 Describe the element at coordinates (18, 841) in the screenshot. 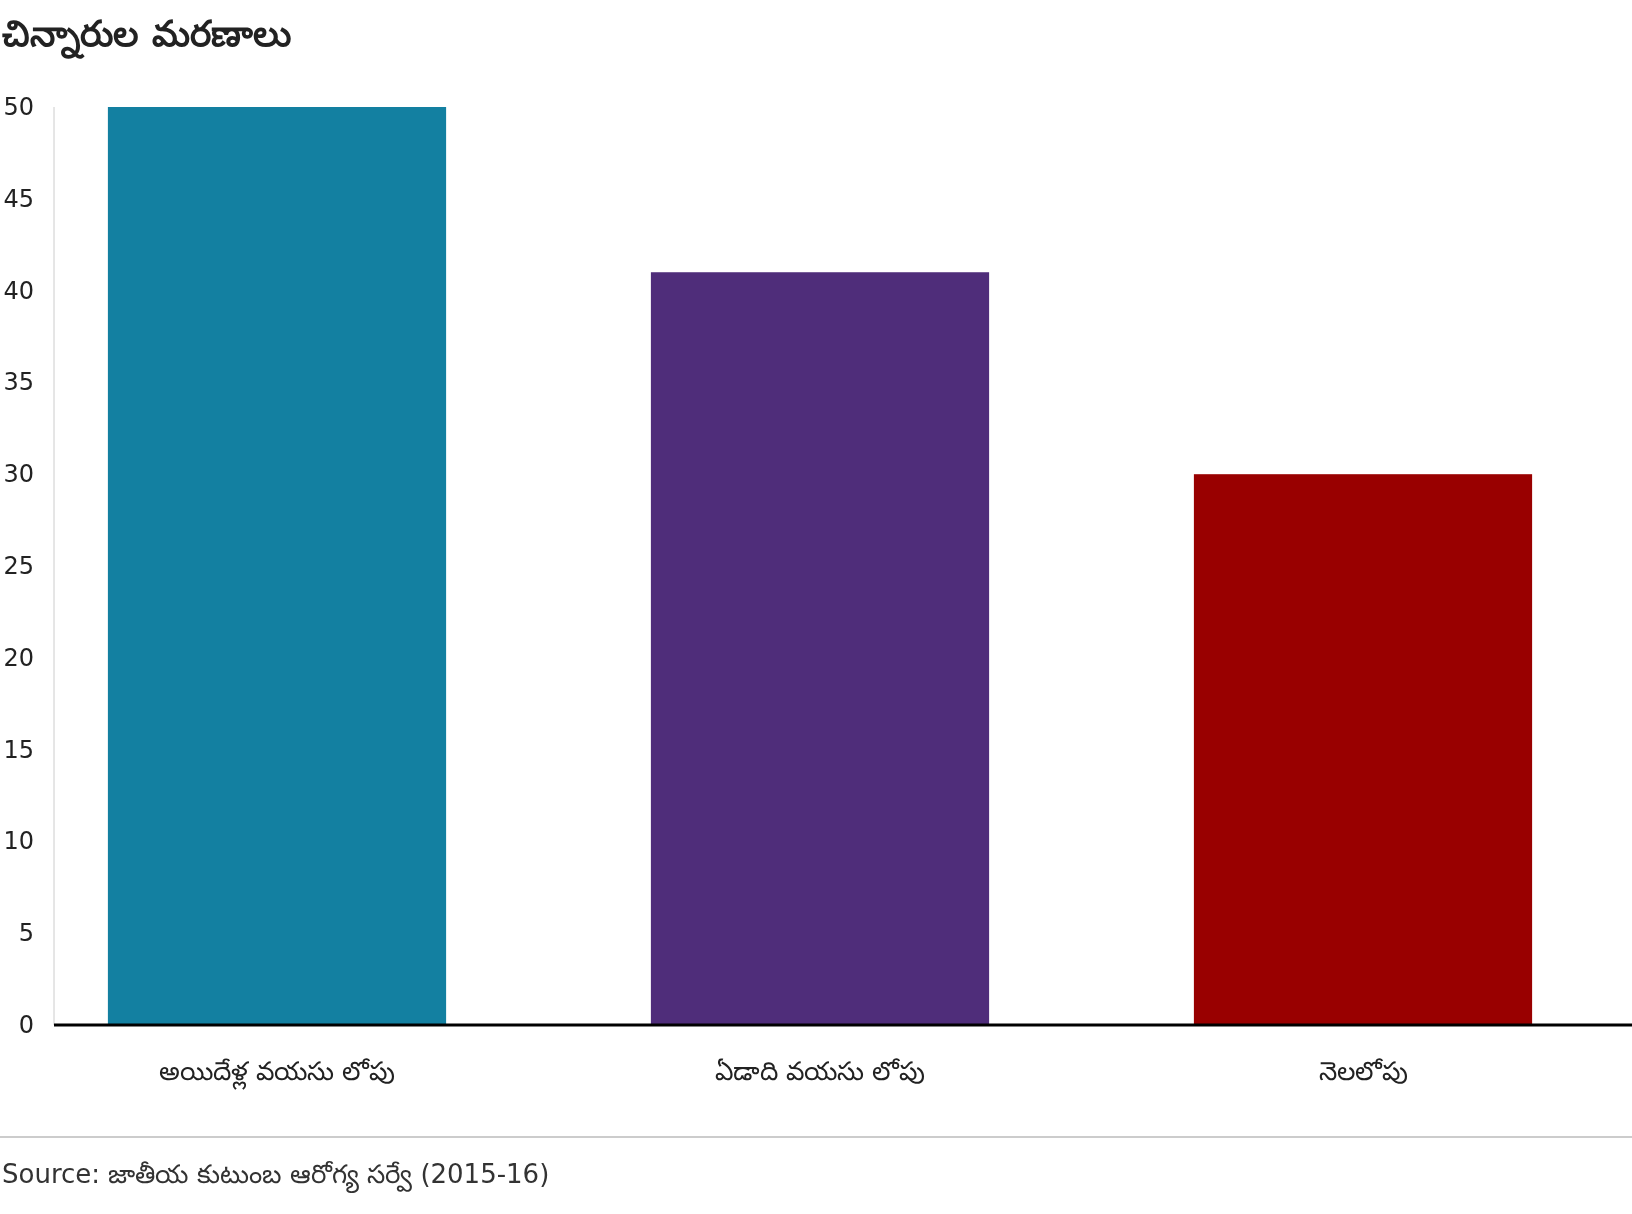

I see `y-tick-label: 10` at that location.